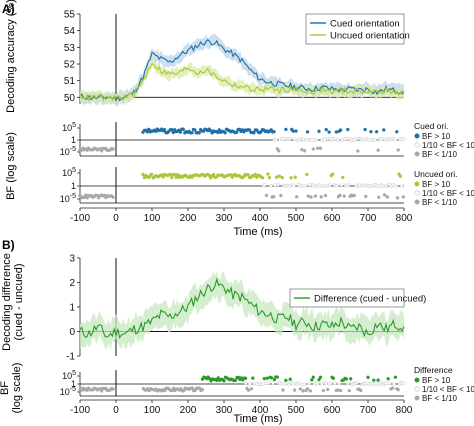 The height and width of the screenshot is (426, 474). What do you see at coordinates (257, 419) in the screenshot?
I see `x-axis-label-b: Time (ms)` at bounding box center [257, 419].